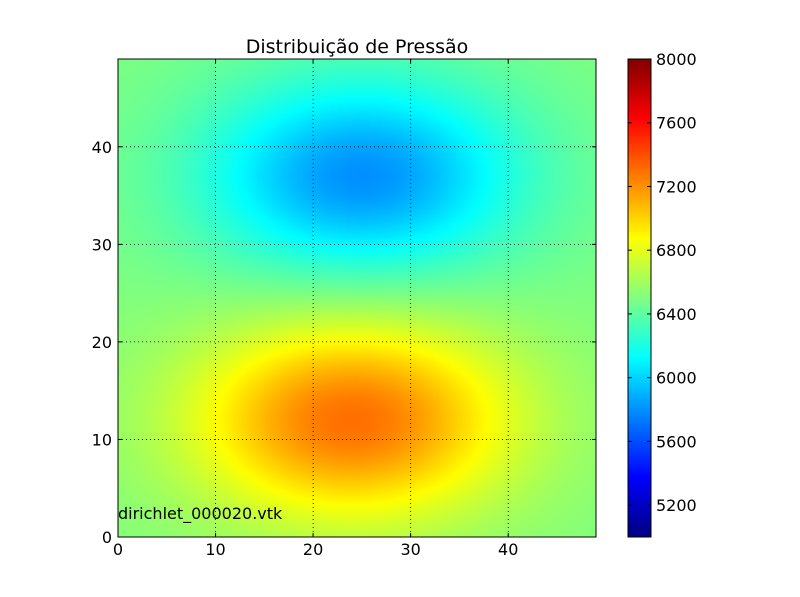  What do you see at coordinates (676, 314) in the screenshot?
I see `colorbar-tick-label: 6400` at bounding box center [676, 314].